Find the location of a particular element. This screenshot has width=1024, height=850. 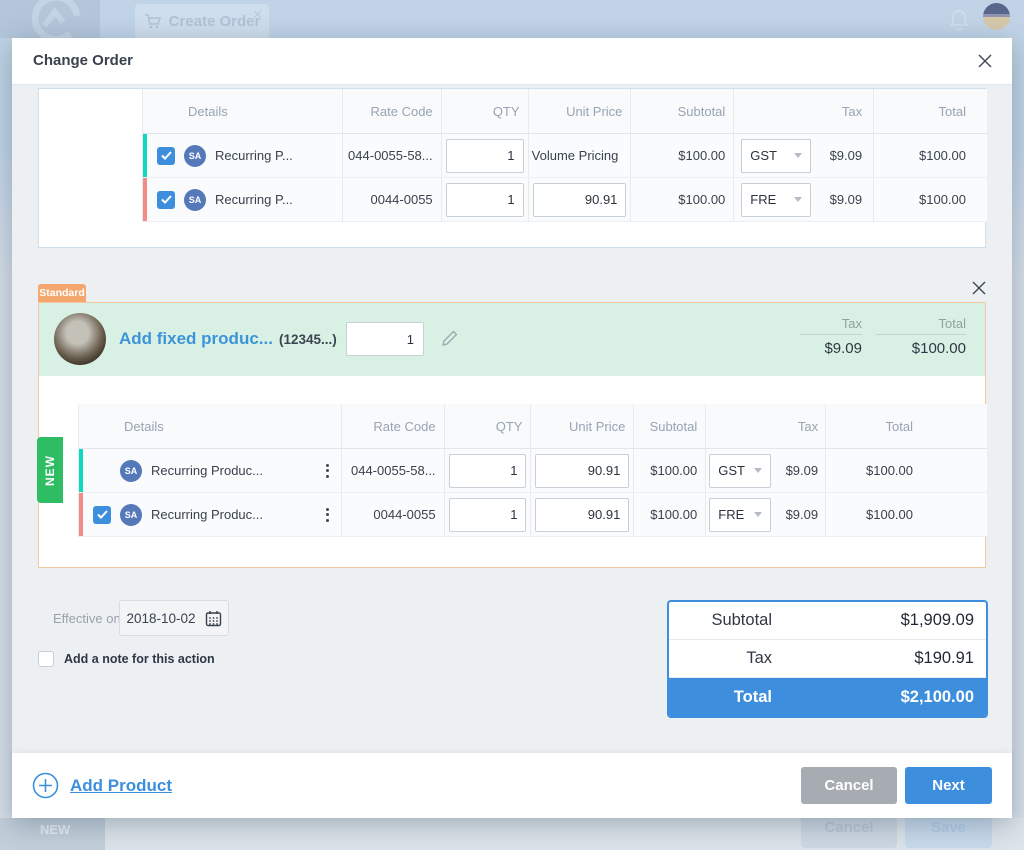

effective-date-picker: 2018-10-02 is located at coordinates (174, 618).